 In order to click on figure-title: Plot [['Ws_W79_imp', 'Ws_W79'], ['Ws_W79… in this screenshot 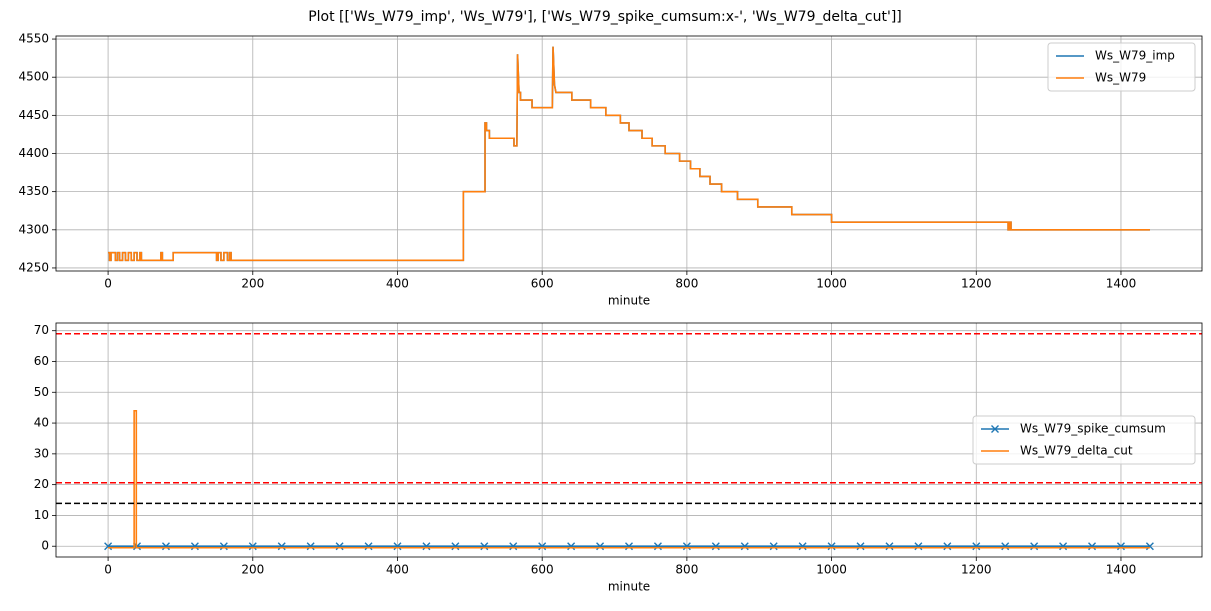, I will do `click(605, 17)`.